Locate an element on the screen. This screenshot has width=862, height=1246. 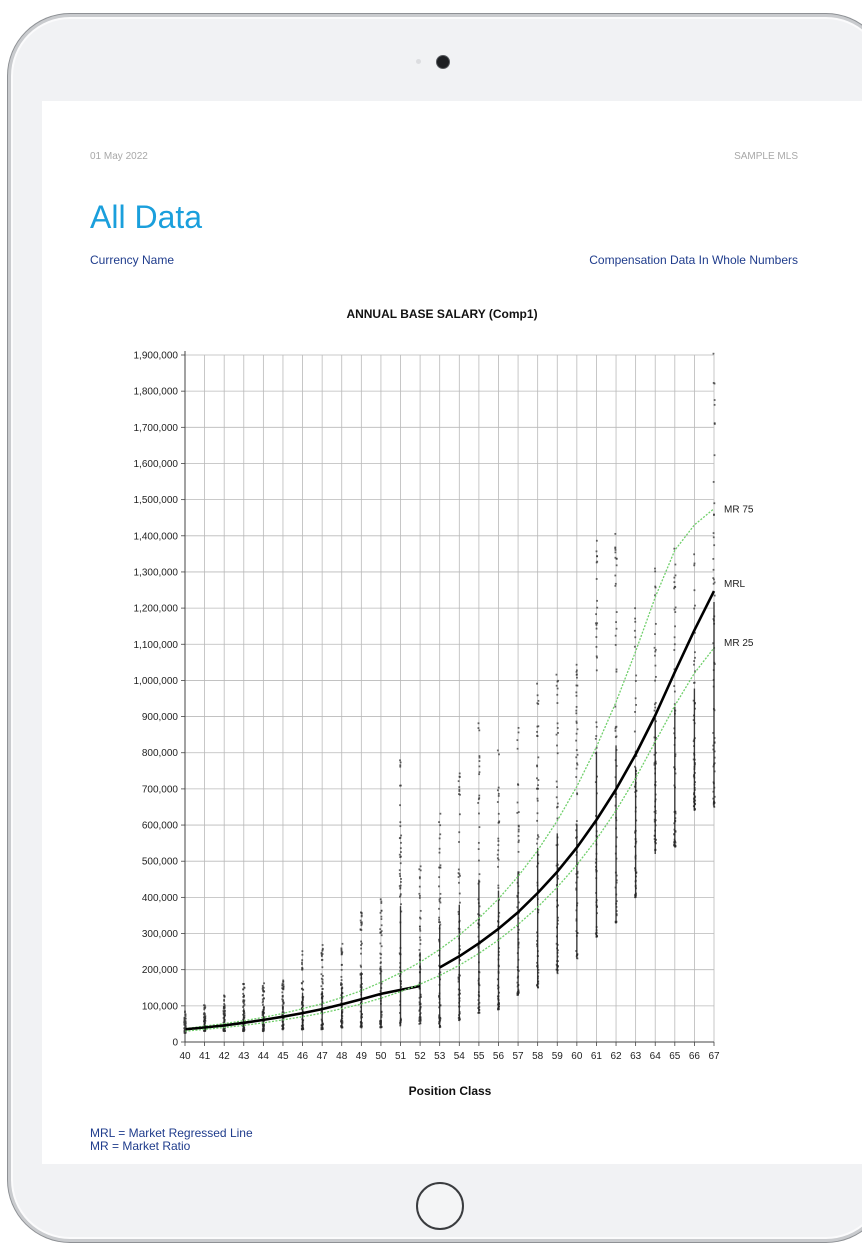
x-tick-label: 48 is located at coordinates (342, 1056).